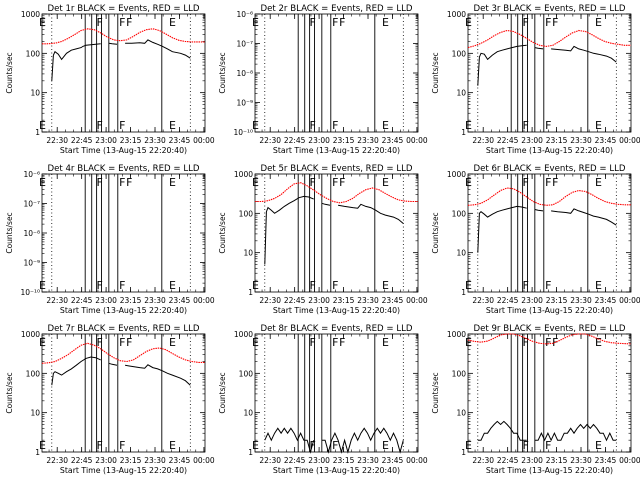 The image size is (640, 480). Describe the element at coordinates (123, 169) in the screenshot. I see `panel-title: Det 4r BLACK = Events, RED = LLD` at that location.